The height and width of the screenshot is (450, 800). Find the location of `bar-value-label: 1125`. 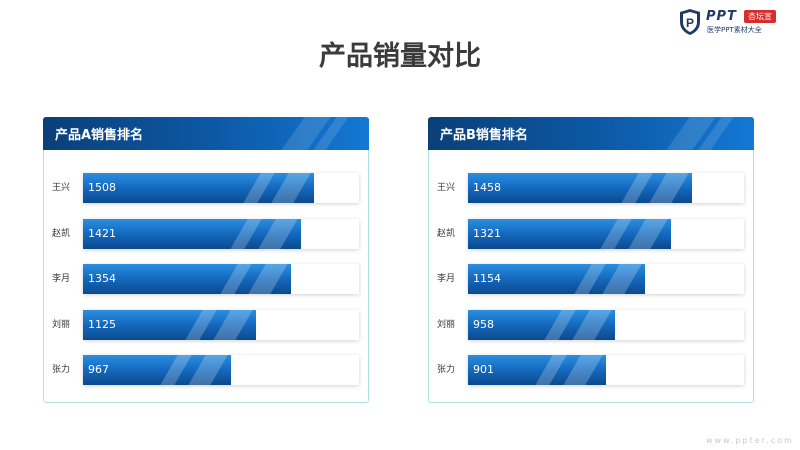

bar-value-label: 1125 is located at coordinates (102, 324).